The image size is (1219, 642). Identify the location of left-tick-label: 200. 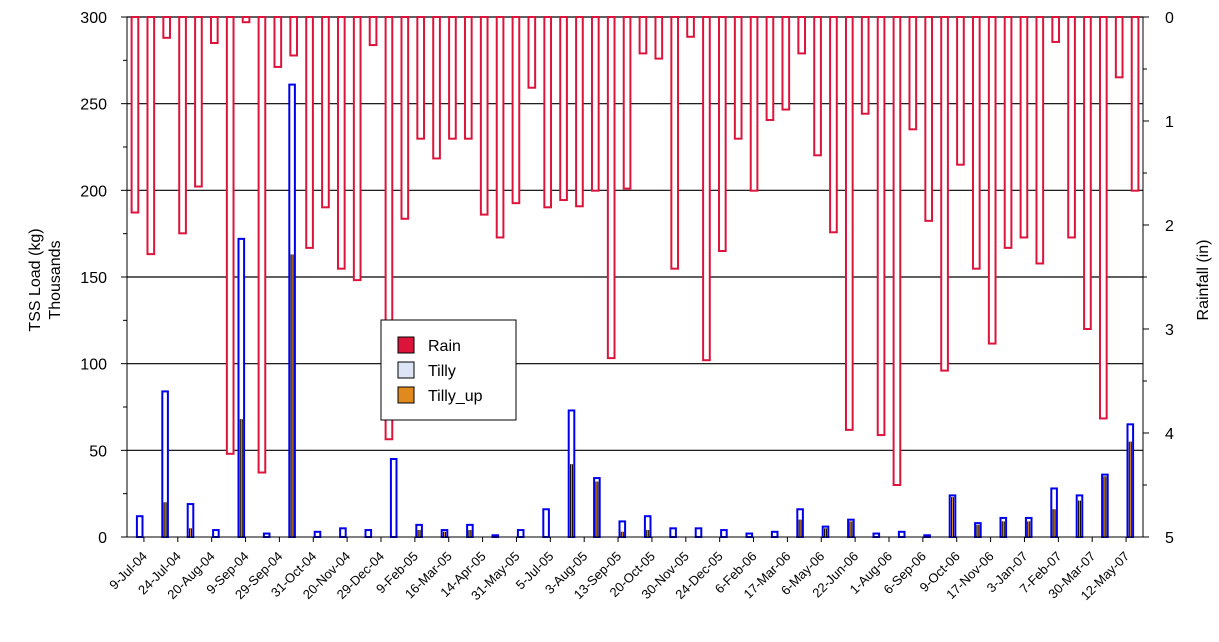
(93, 191).